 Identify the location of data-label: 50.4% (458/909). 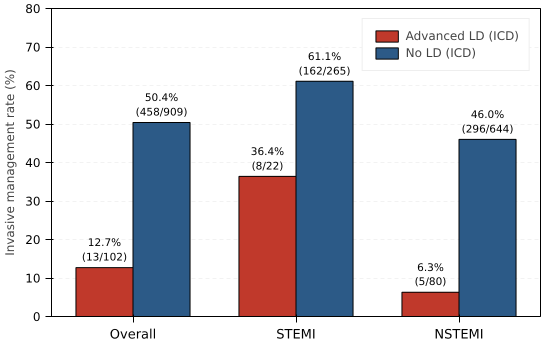
(162, 105).